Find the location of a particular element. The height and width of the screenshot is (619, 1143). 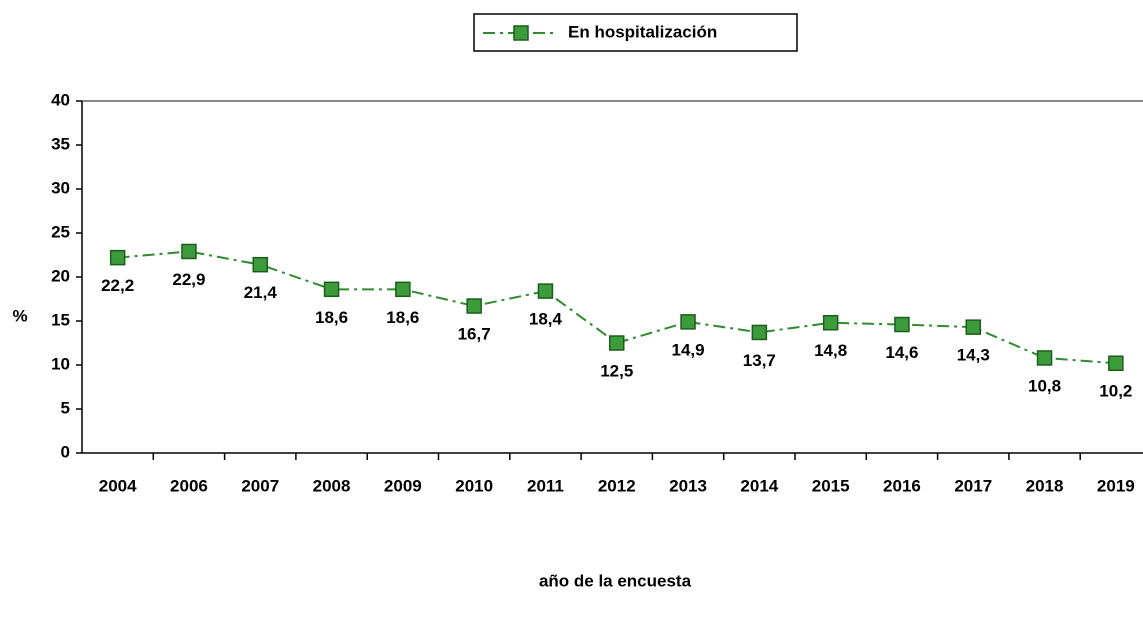

value-label: 14,6 is located at coordinates (901, 352).